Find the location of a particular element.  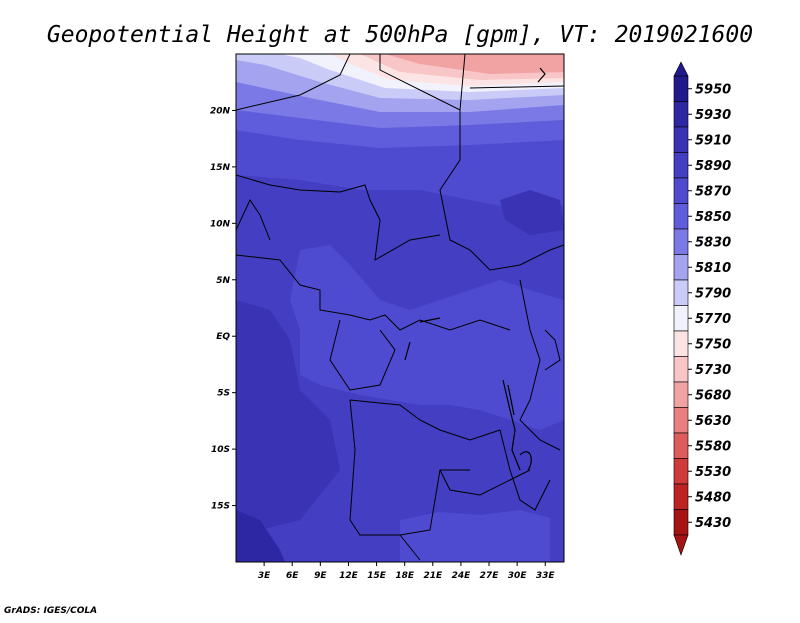

colorbar-label: 5430 is located at coordinates (713, 523).